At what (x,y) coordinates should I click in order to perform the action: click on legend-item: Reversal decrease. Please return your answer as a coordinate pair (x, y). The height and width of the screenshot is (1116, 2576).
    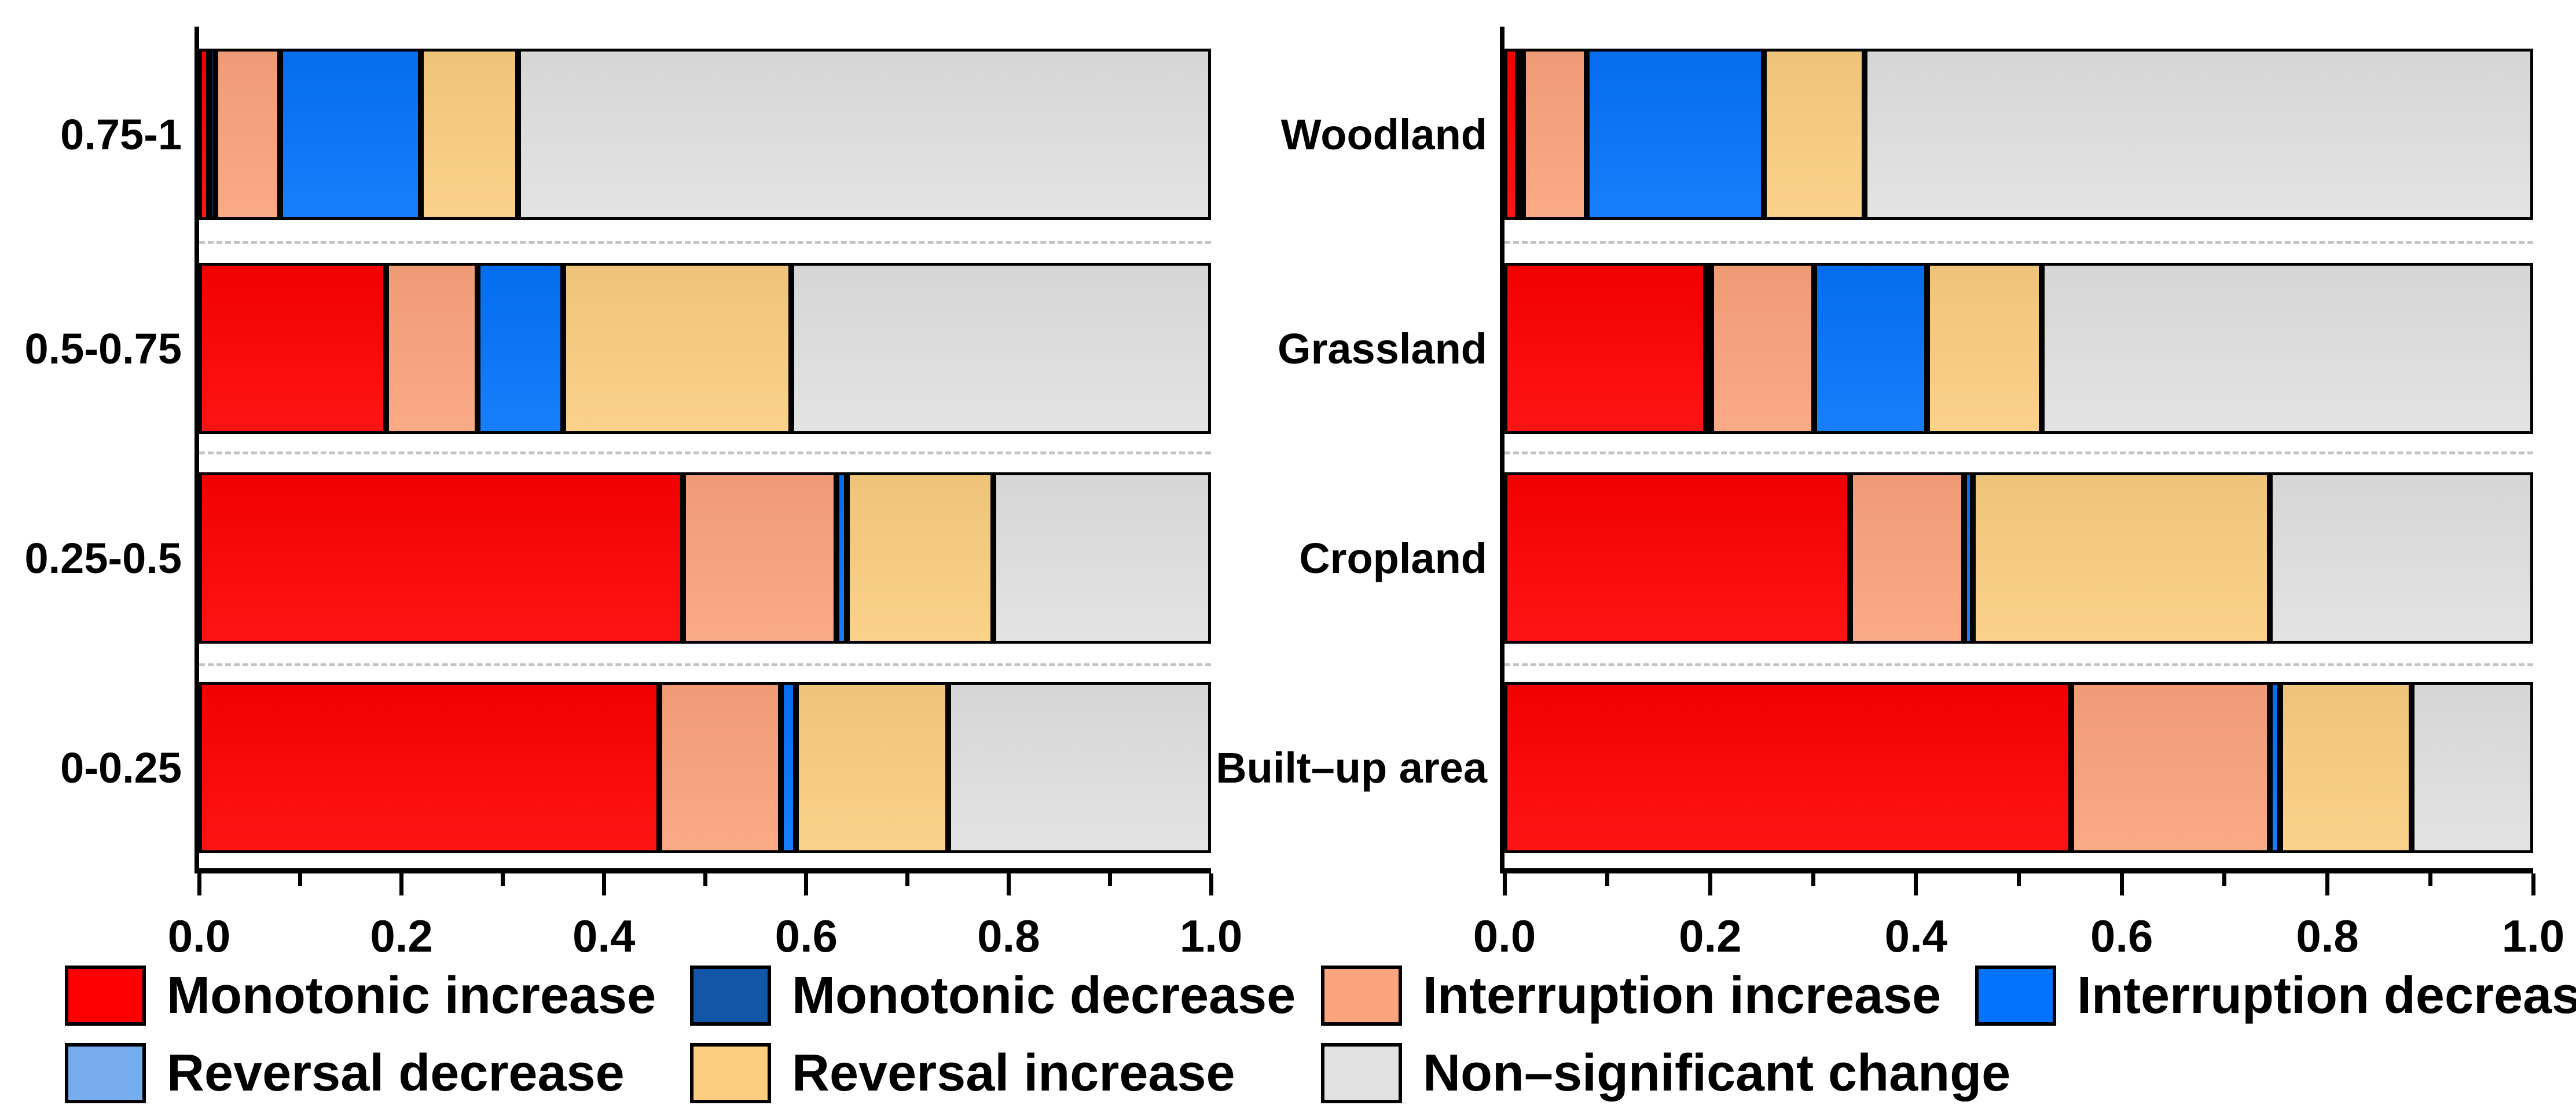
    Looking at the image, I should click on (345, 1073).